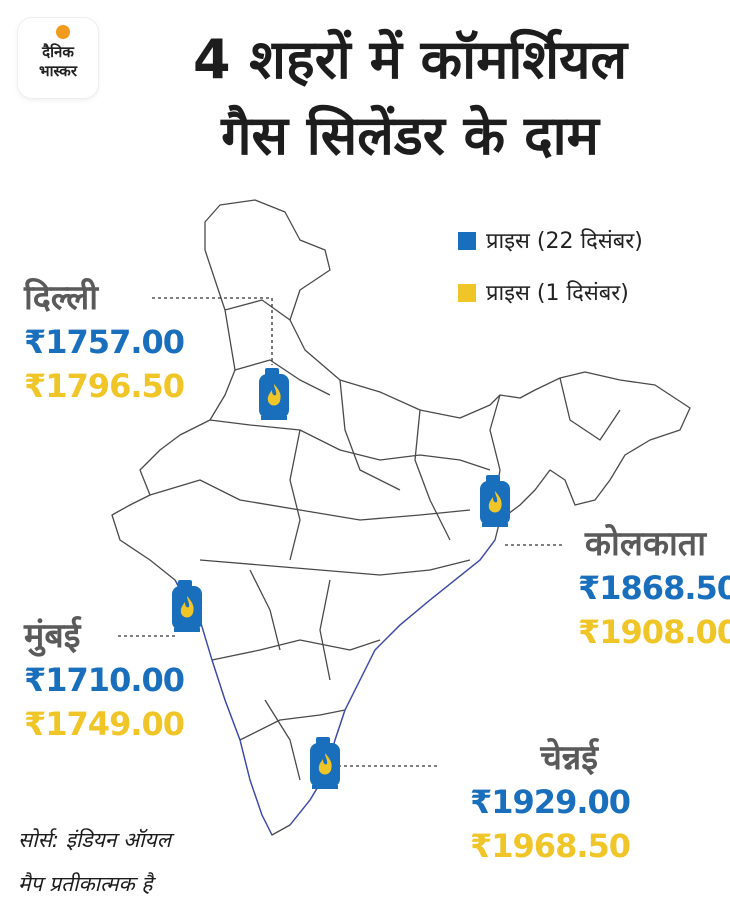  Describe the element at coordinates (335, 687) in the screenshot. I see `coastline` at that location.